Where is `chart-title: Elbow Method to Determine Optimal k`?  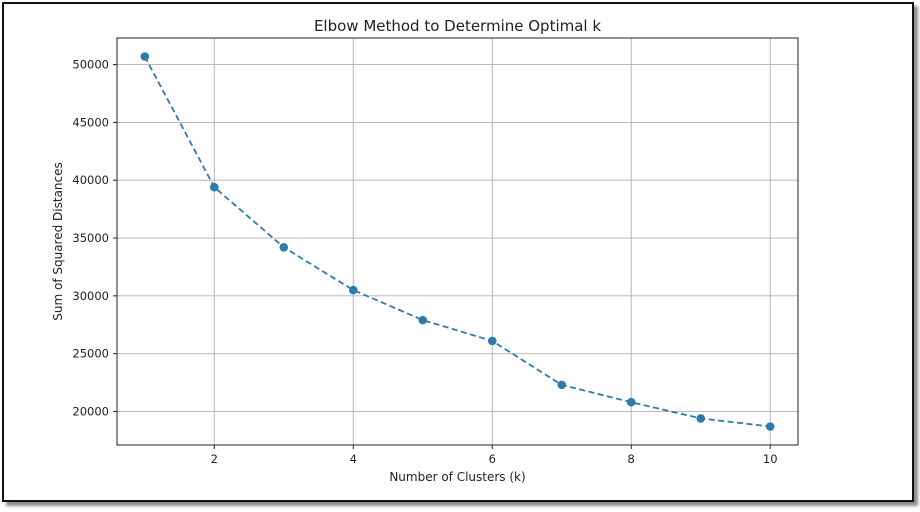
chart-title: Elbow Method to Determine Optimal k is located at coordinates (457, 26).